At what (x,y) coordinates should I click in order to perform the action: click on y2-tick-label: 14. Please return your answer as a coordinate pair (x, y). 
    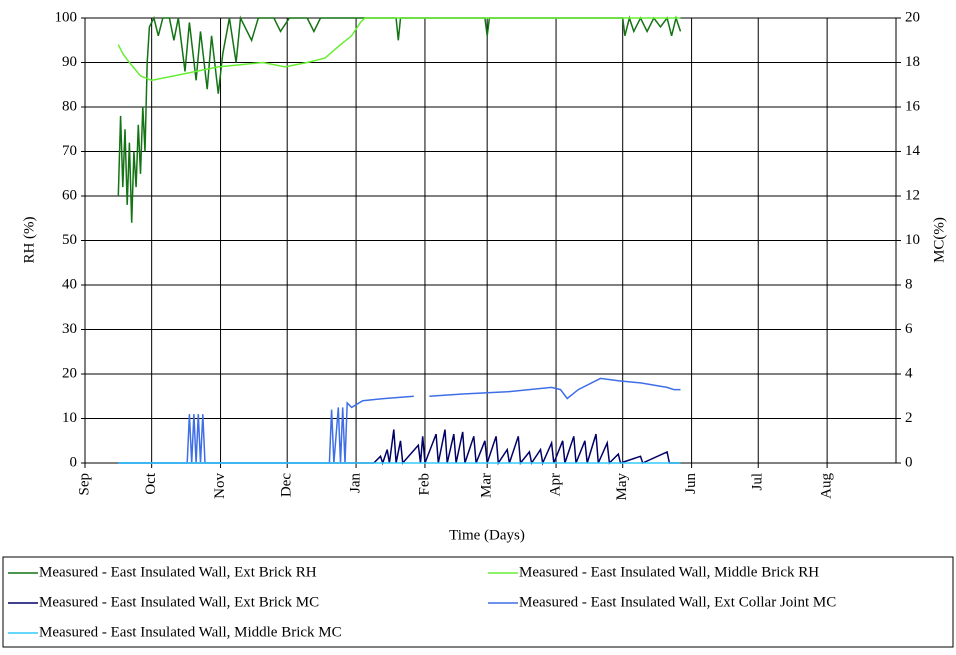
    Looking at the image, I should click on (913, 151).